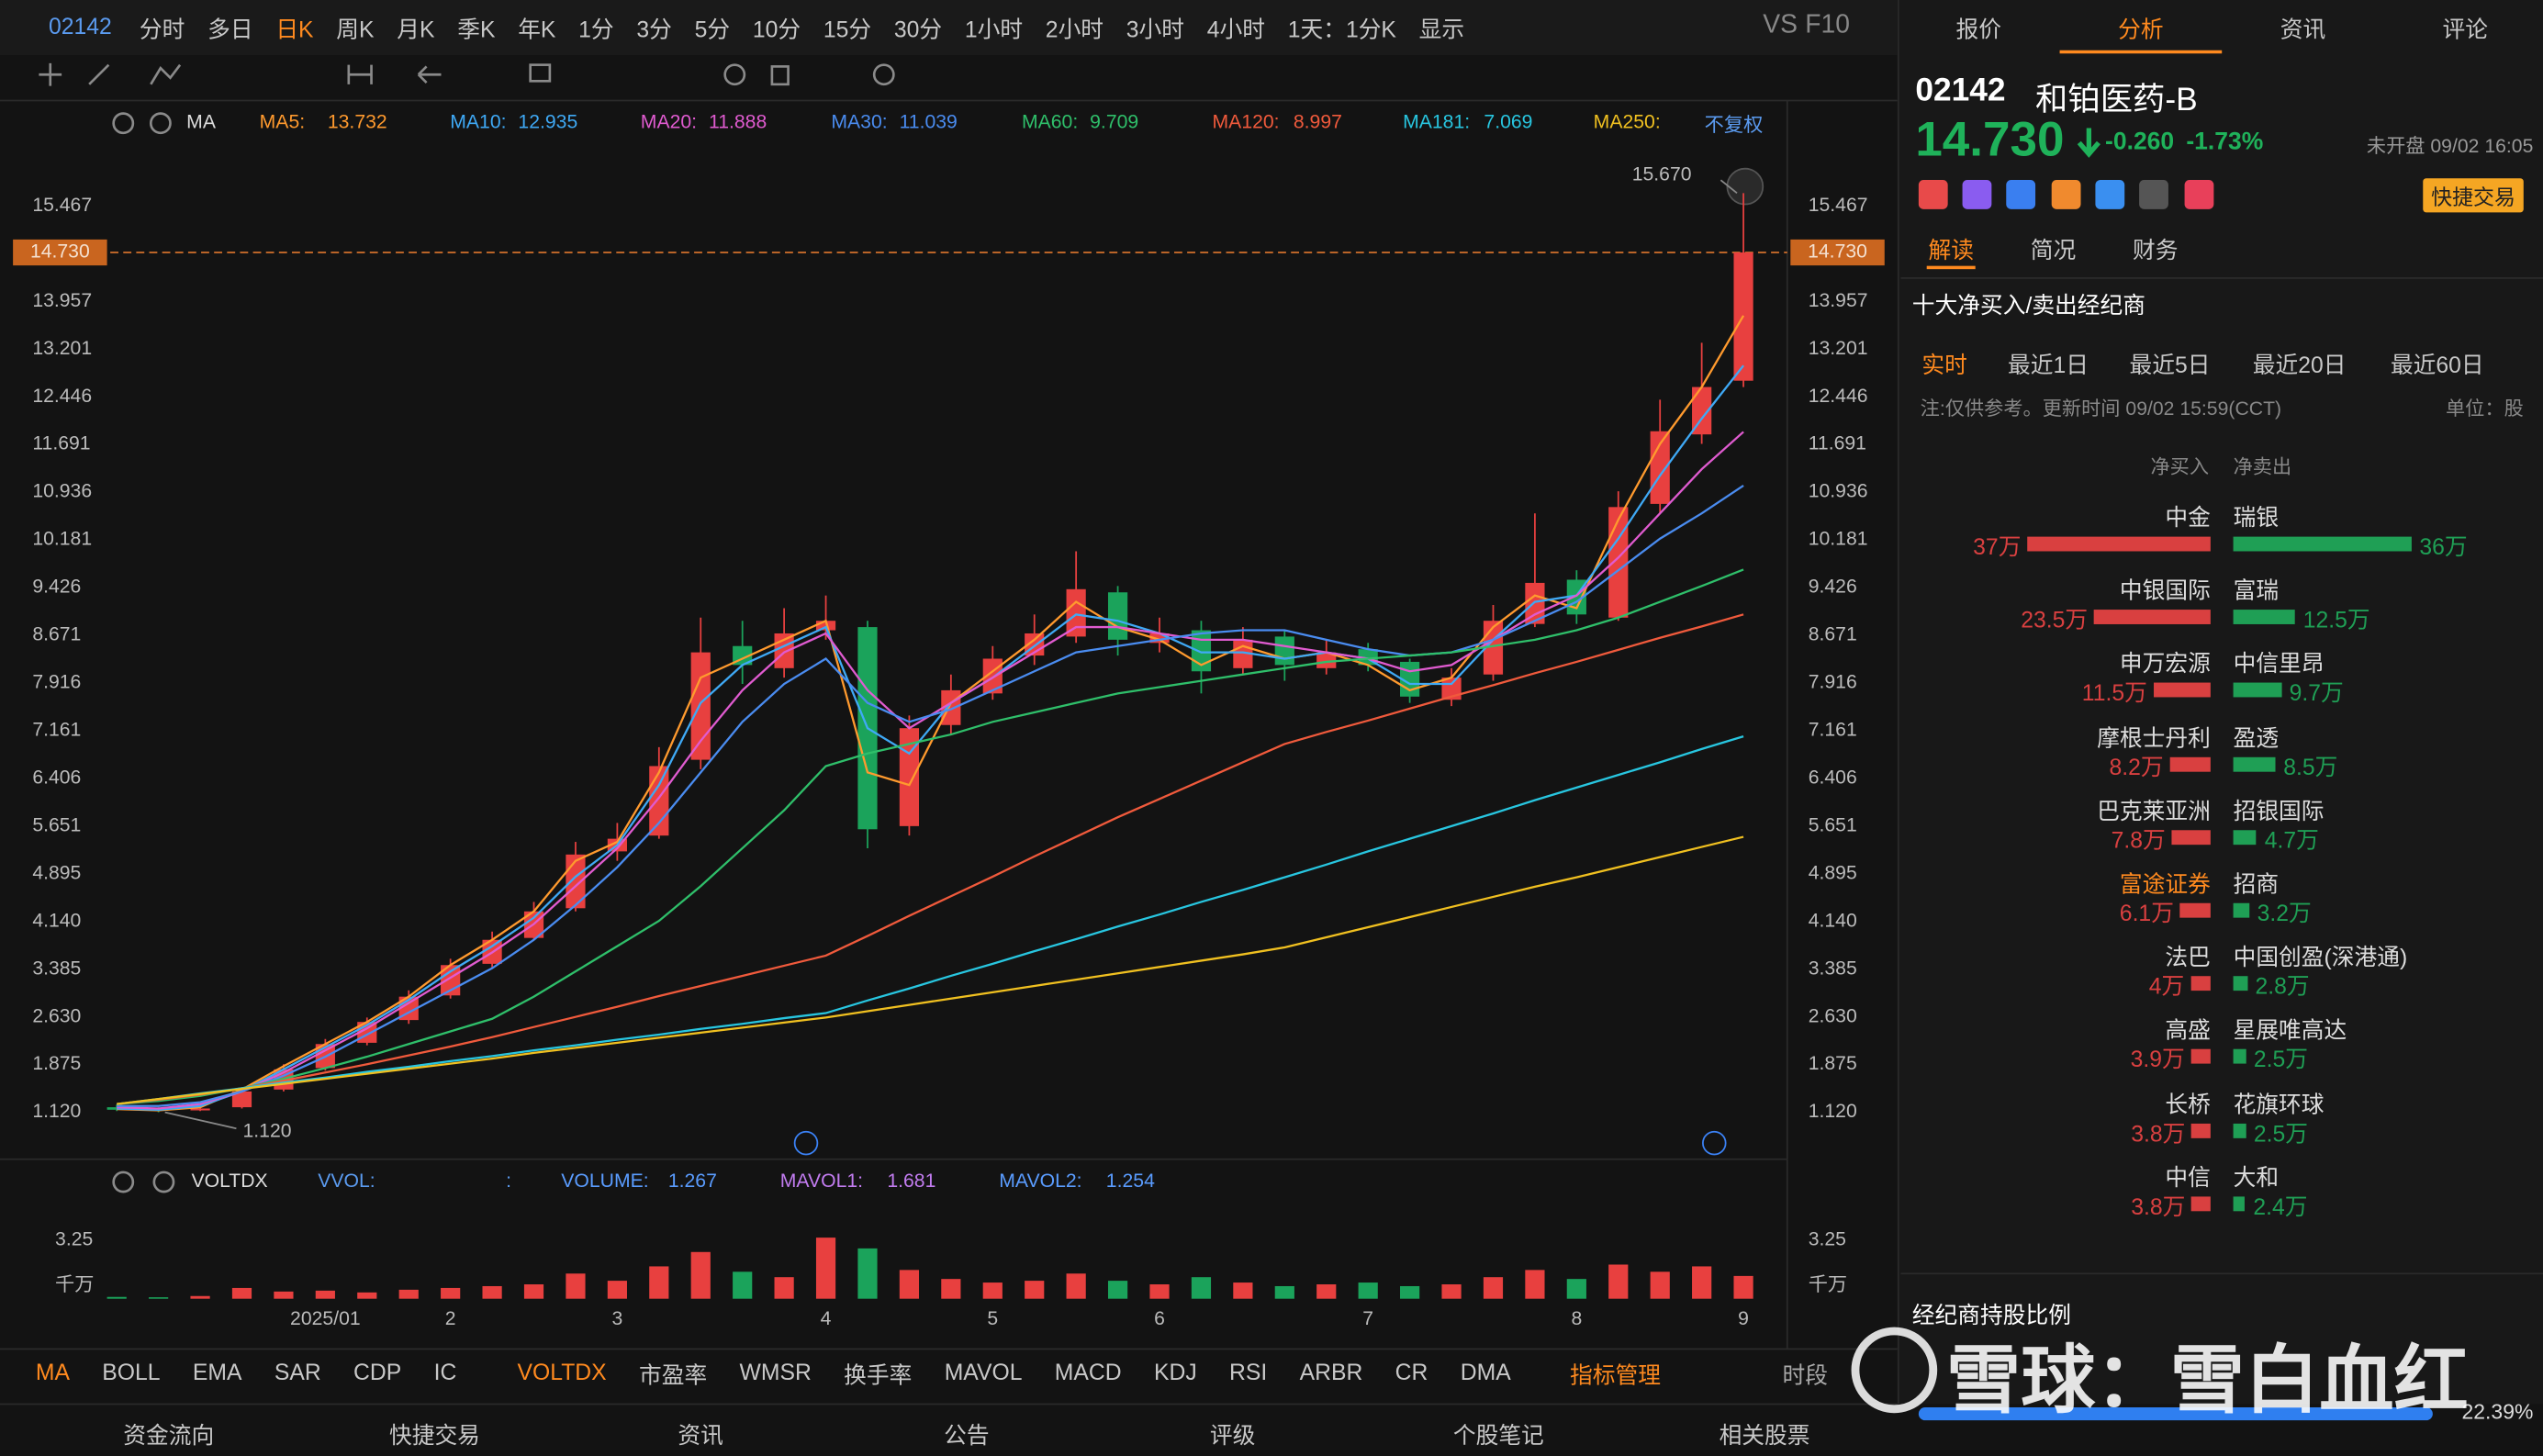 Image resolution: width=2543 pixels, height=1456 pixels. What do you see at coordinates (1764, 1435) in the screenshot?
I see `bottom-tab: 相关股票` at bounding box center [1764, 1435].